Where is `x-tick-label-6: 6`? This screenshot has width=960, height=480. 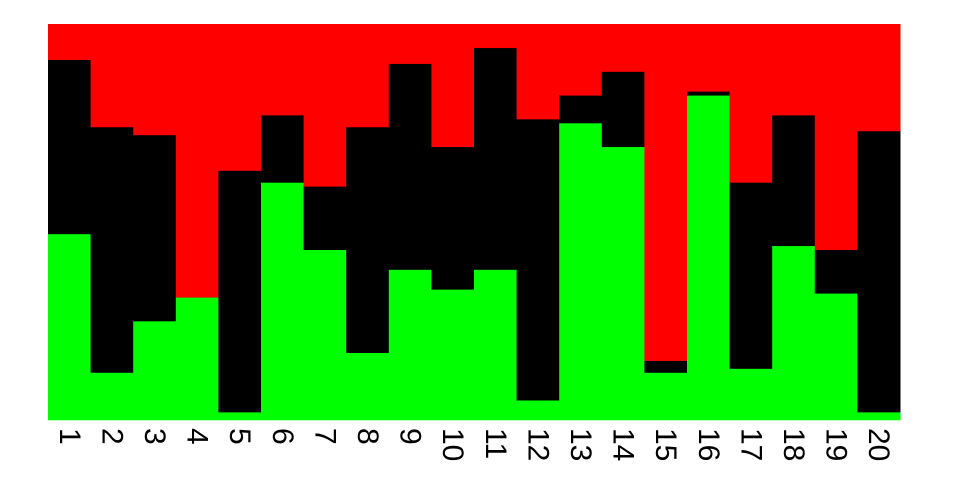
x-tick-label-6: 6 is located at coordinates (282, 436).